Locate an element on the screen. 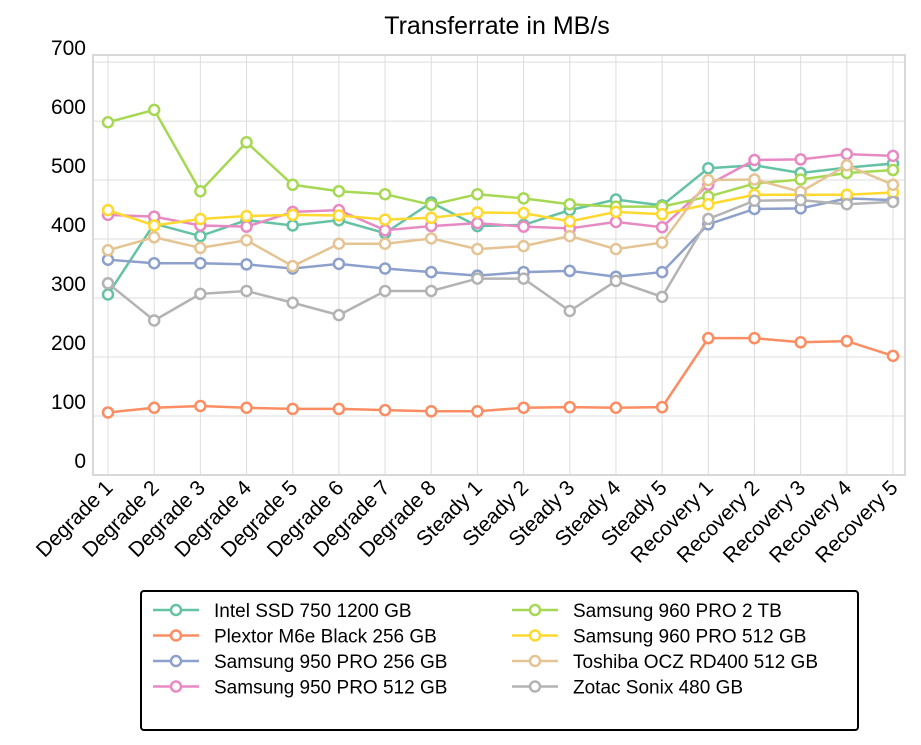  series-samsung-960-pro-512-gb is located at coordinates (500, 209).